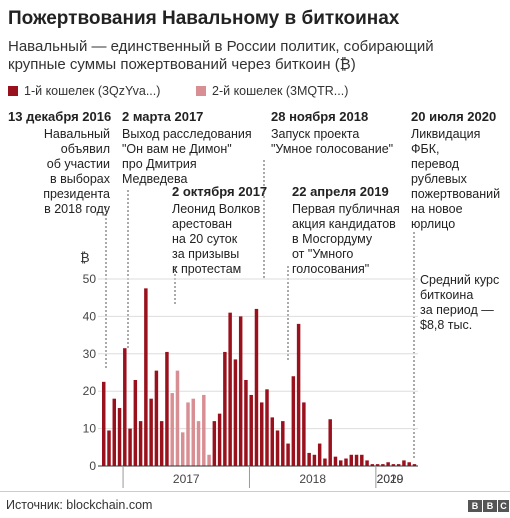 This screenshot has width=510, height=518. I want to click on legend-label-wallet-2: 2-й кошелек (3MQTR...), so click(280, 91).